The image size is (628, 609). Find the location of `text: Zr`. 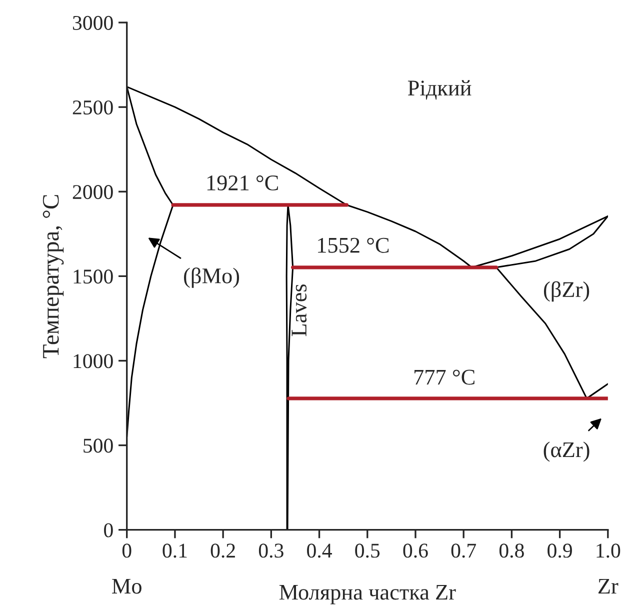

text: Zr is located at coordinates (608, 586).